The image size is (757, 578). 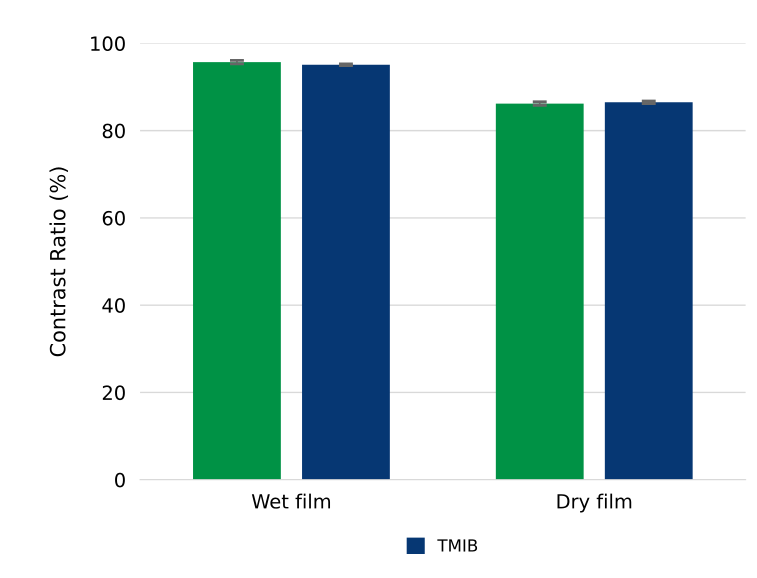 What do you see at coordinates (58, 261) in the screenshot?
I see `y-axis-title: Contrast Ratio (%)` at bounding box center [58, 261].